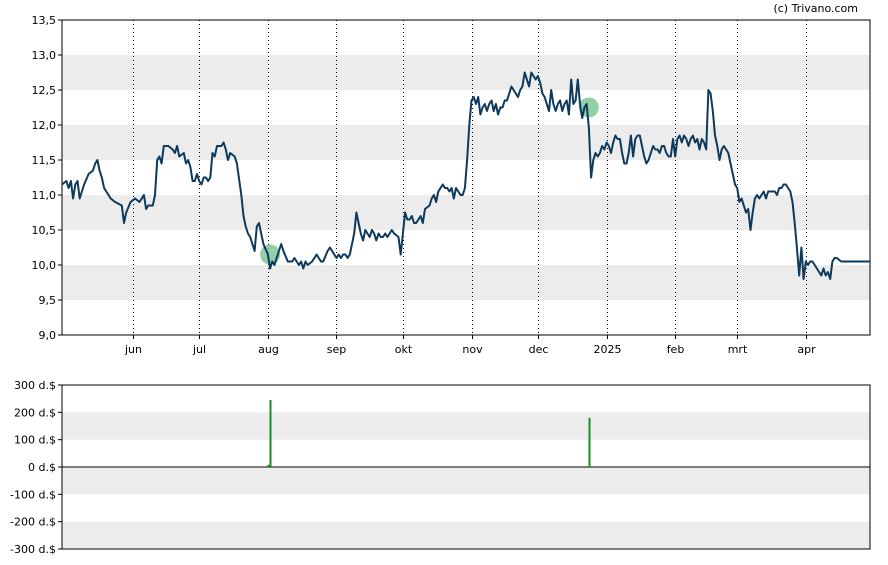 This screenshot has width=888, height=565. What do you see at coordinates (404, 349) in the screenshot?
I see `x-tick-label: okt` at bounding box center [404, 349].